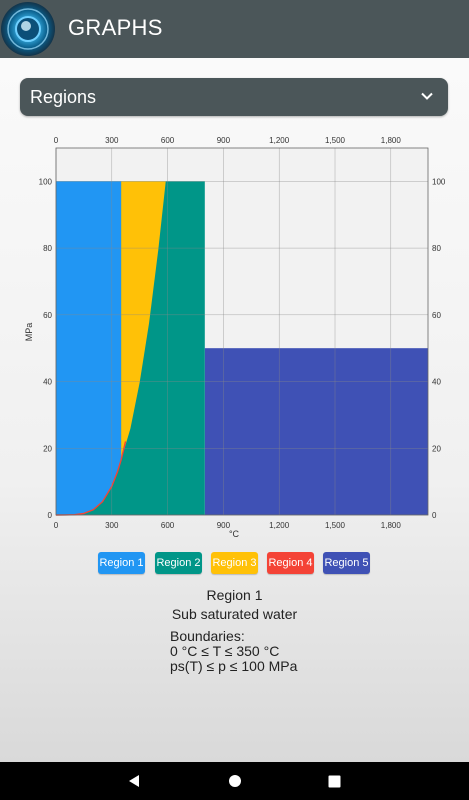 This screenshot has width=469, height=800. What do you see at coordinates (427, 96) in the screenshot?
I see `chevron-down-icon` at bounding box center [427, 96].